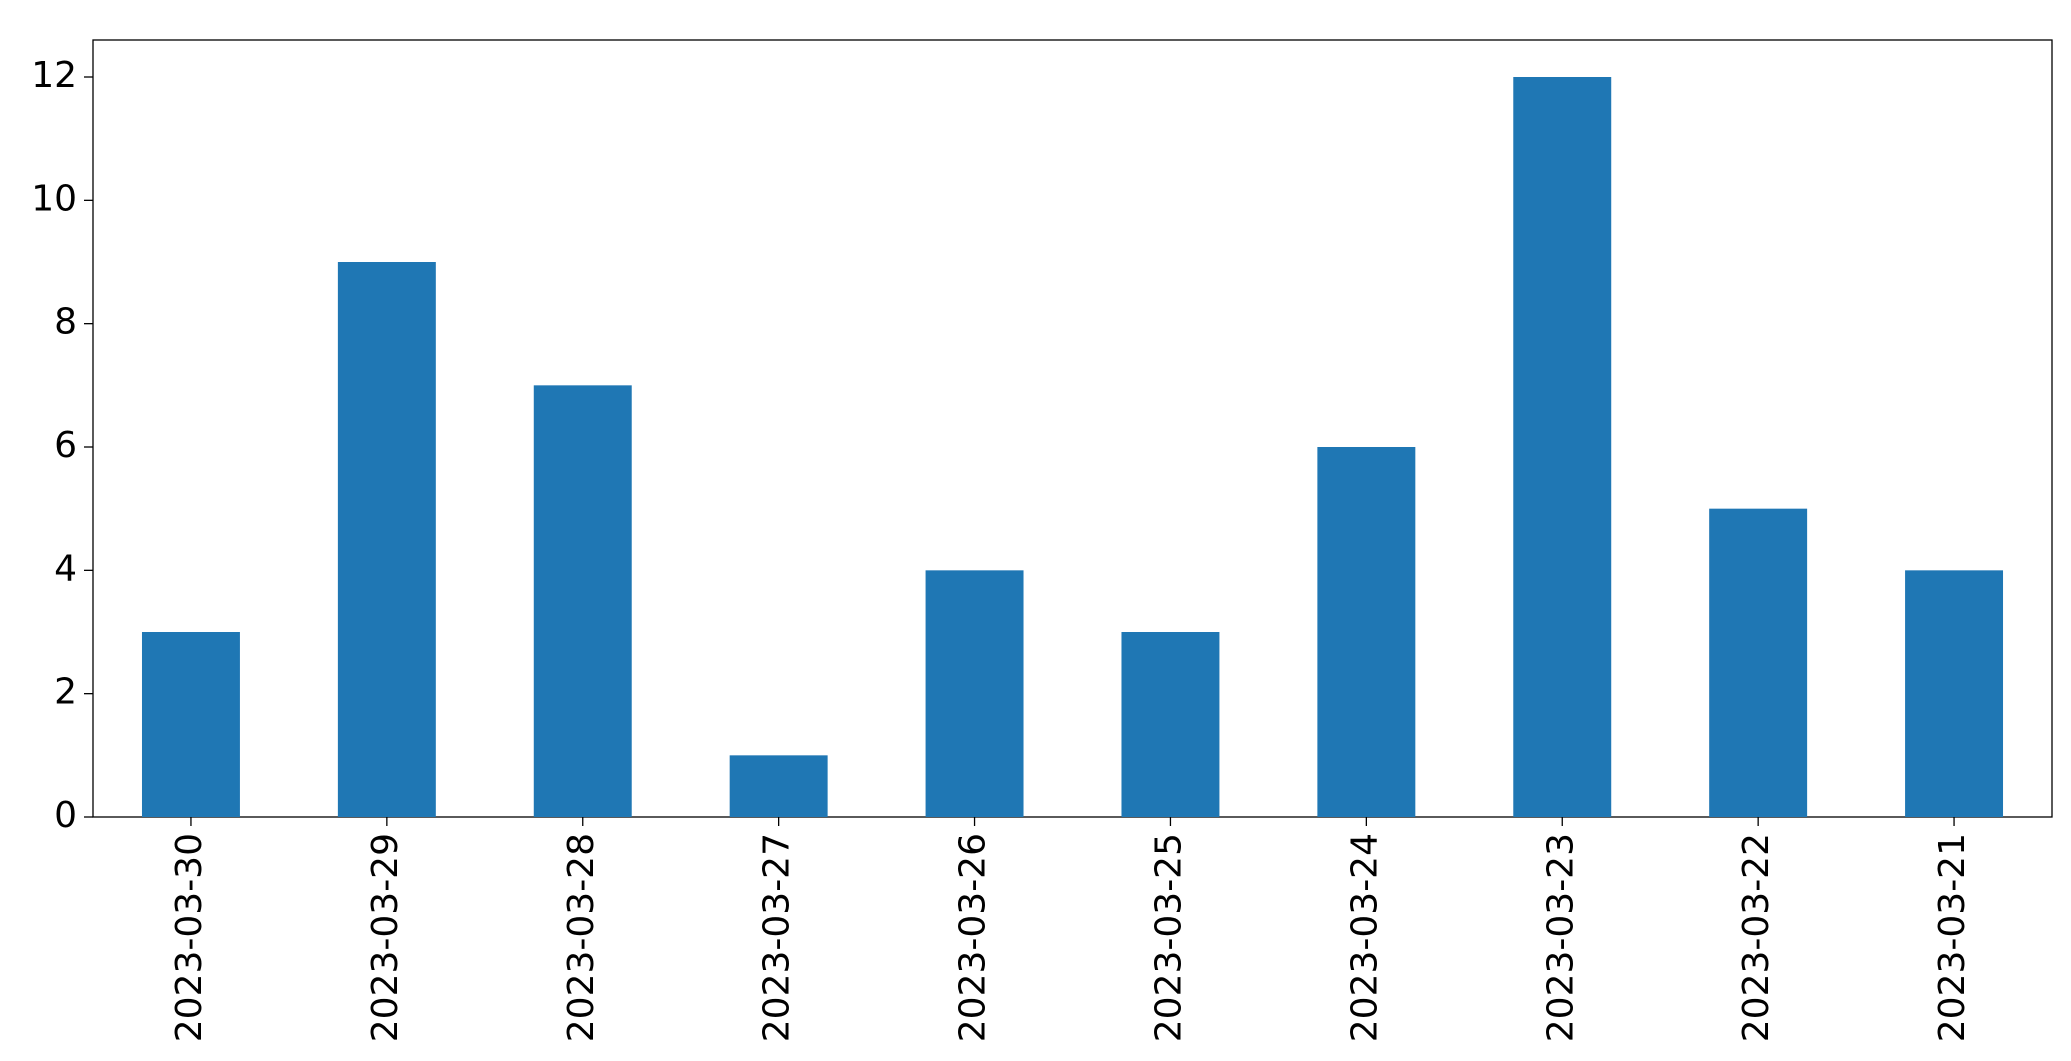 This screenshot has height=1061, width=2071. Describe the element at coordinates (581, 937) in the screenshot. I see `x-tick-label: 2023-03-28` at that location.